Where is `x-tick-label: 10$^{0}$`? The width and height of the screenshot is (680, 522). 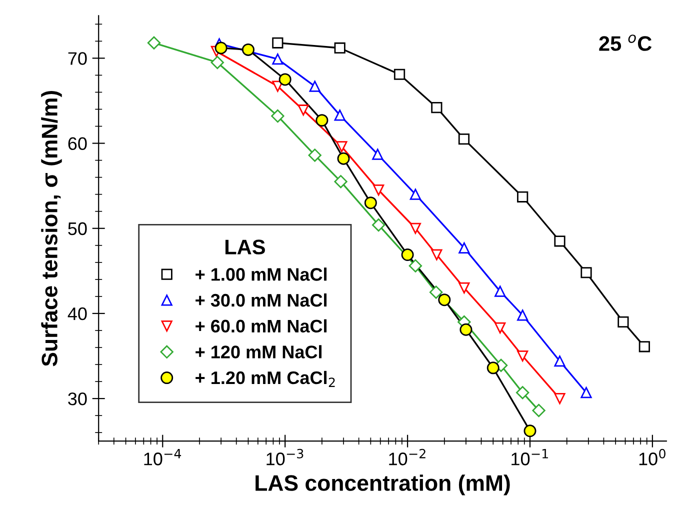
x-tick-label: 10$^{0}$ is located at coordinates (652, 457).